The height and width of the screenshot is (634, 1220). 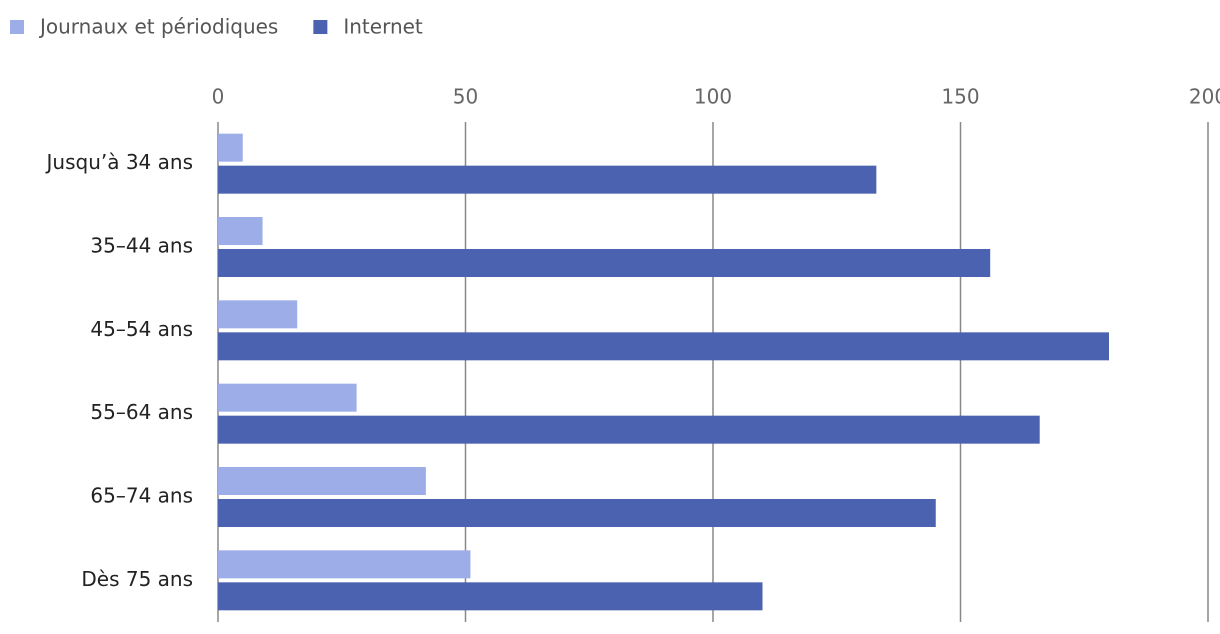 I want to click on y-tick-label: Dès 75 ans, so click(x=137, y=579).